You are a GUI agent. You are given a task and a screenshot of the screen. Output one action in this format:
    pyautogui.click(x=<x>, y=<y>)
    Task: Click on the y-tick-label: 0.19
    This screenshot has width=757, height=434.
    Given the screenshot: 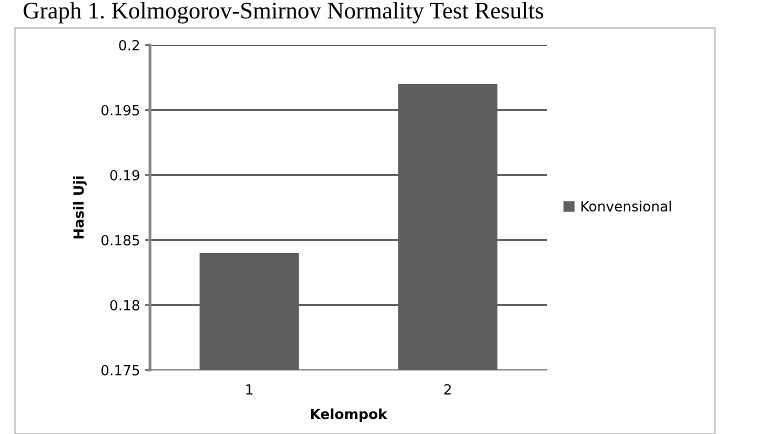 What is the action you would take?
    pyautogui.click(x=125, y=175)
    